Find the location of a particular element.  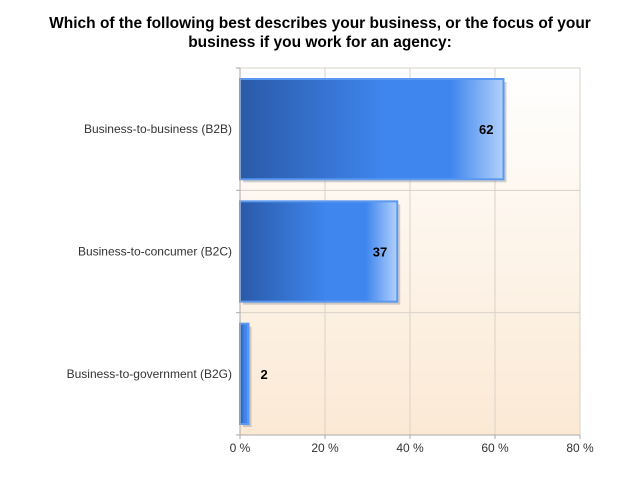

data-label: 37 is located at coordinates (380, 252).